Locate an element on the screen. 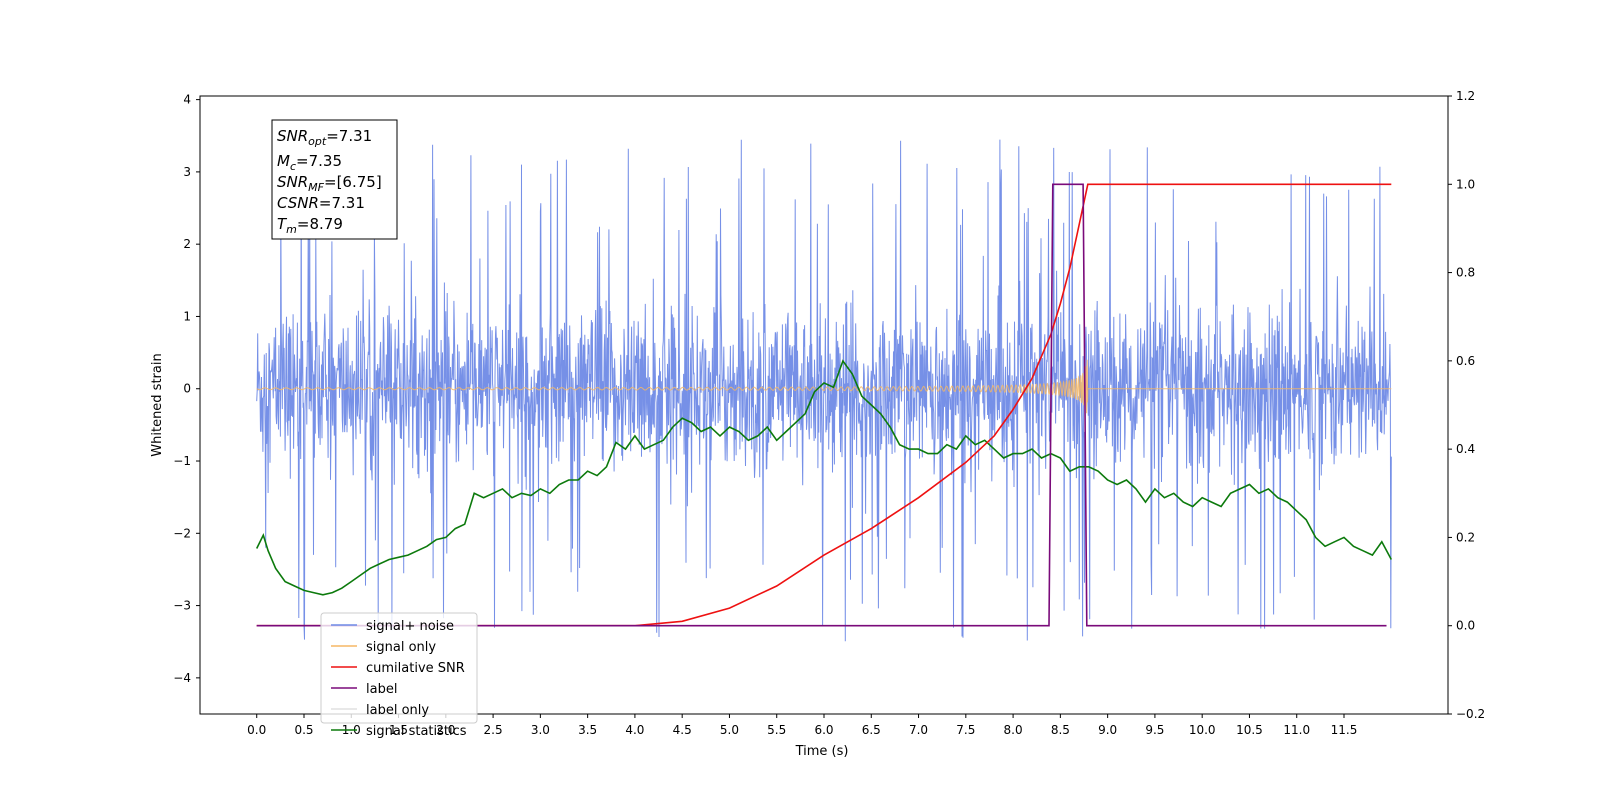 The width and height of the screenshot is (1600, 804). y-left-tick-label: 2 is located at coordinates (187, 244).